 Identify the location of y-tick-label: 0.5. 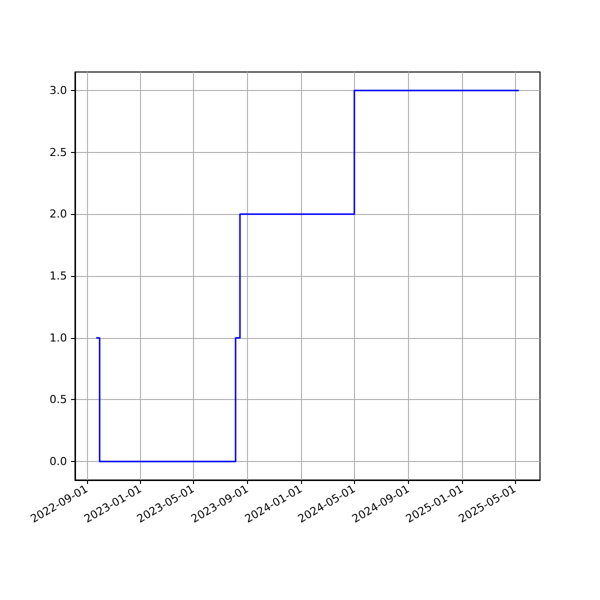
(58, 399).